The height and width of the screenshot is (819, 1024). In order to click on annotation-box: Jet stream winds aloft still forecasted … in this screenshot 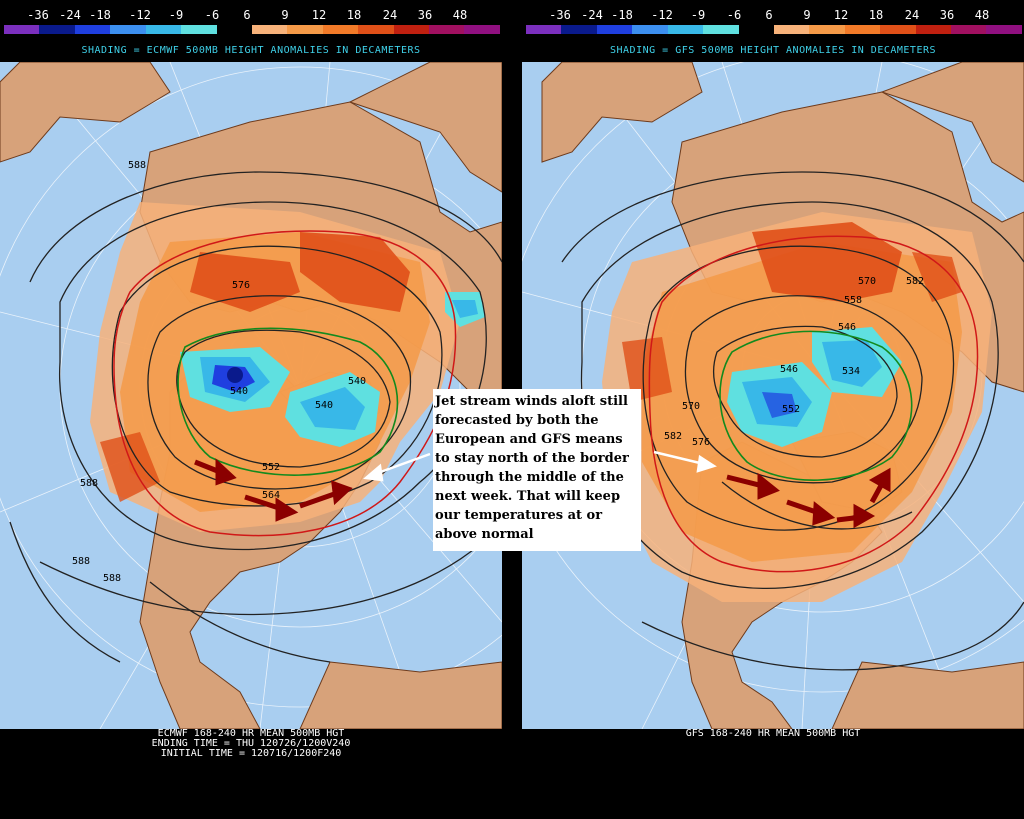, I will do `click(537, 470)`.